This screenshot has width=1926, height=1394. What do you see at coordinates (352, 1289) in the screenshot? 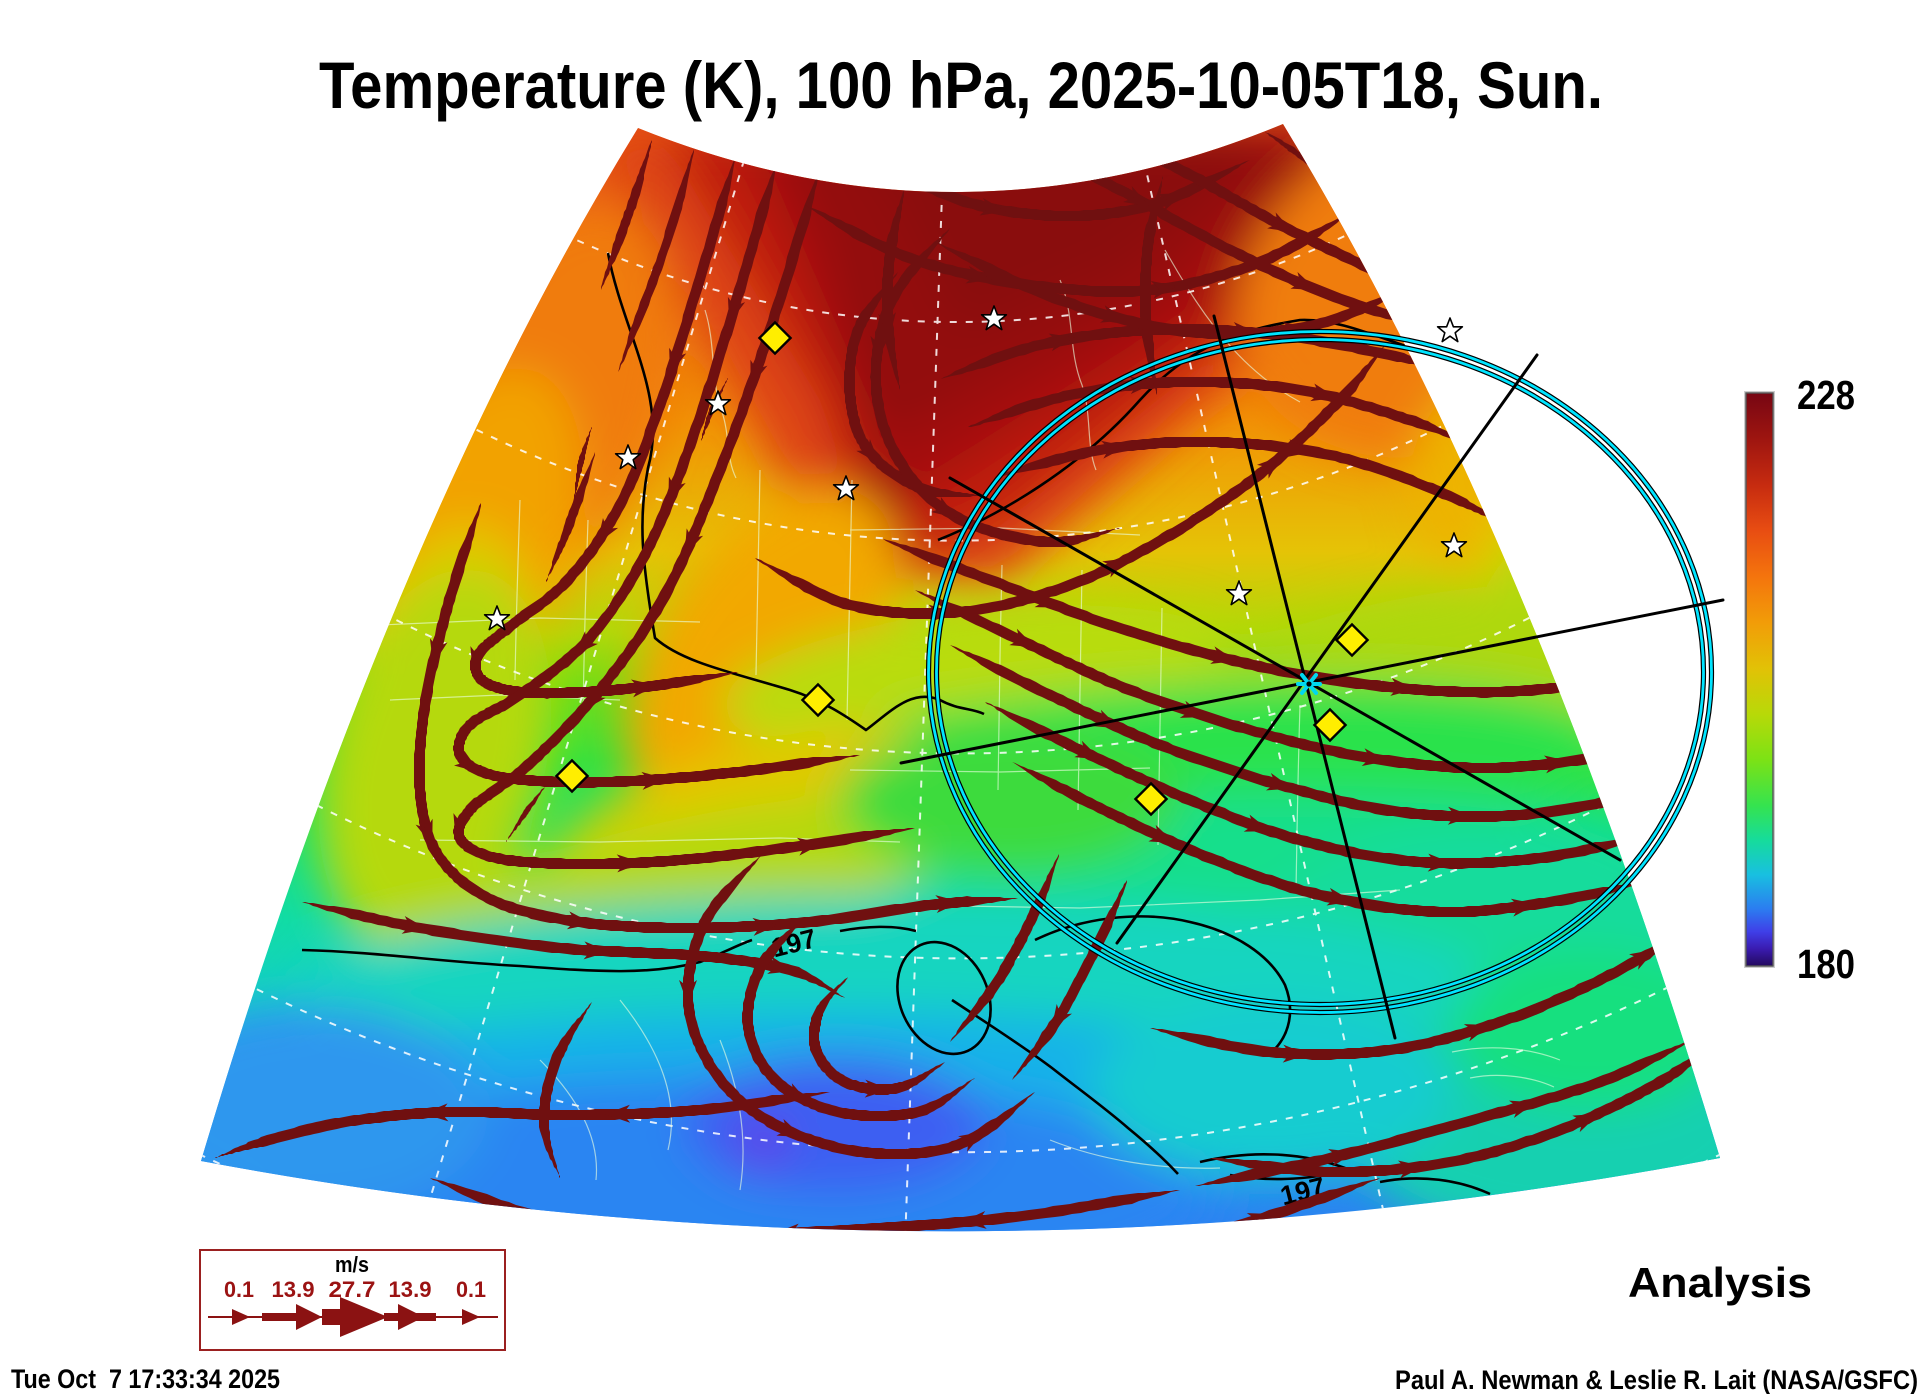
I see `svg-text: 27.7` at bounding box center [352, 1289].